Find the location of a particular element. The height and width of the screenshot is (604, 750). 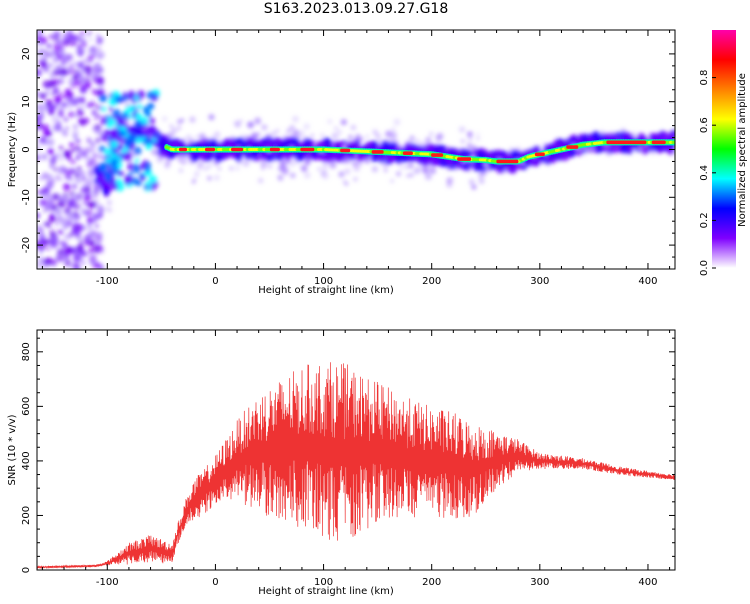

colorbar-tick-label: 0.0 is located at coordinates (704, 268).